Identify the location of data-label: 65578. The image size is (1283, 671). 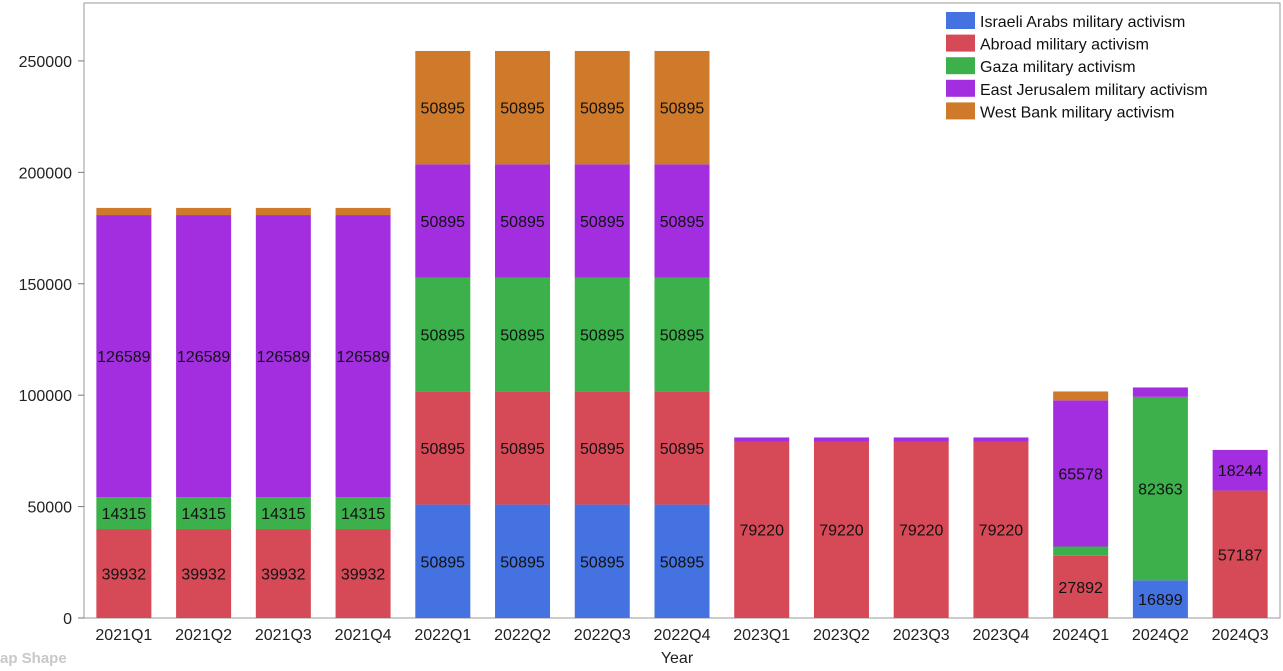
(1080, 474).